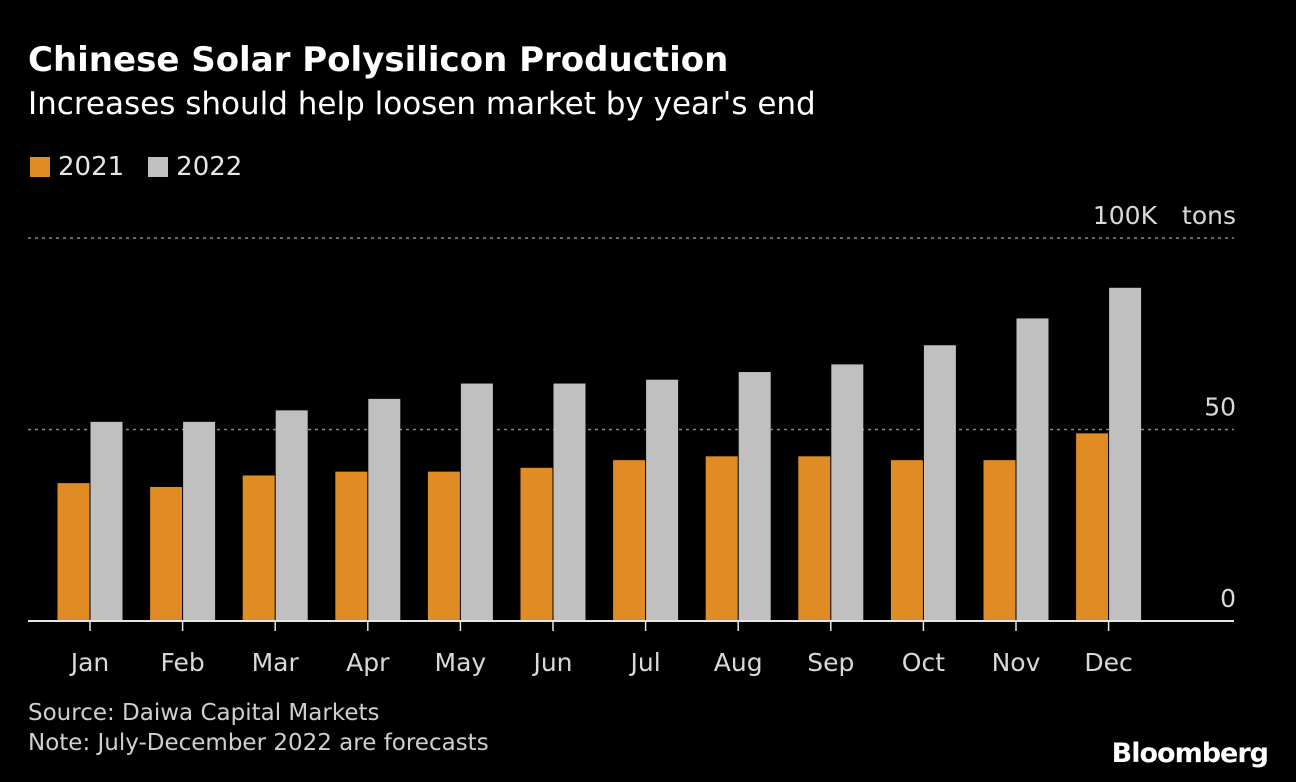 The image size is (1296, 782). I want to click on bar-2022-may, so click(476, 502).